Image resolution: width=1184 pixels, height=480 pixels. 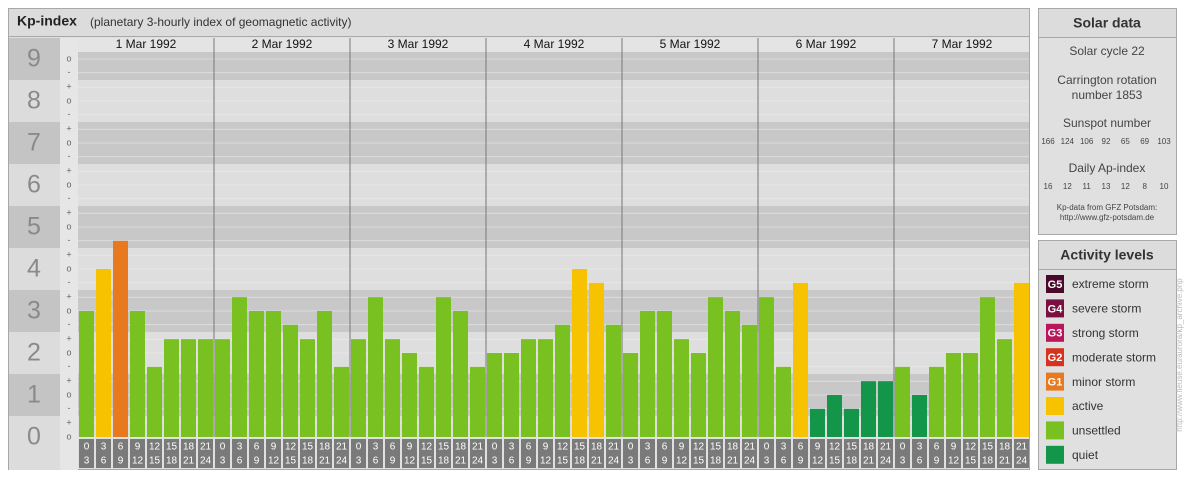 I want to click on date-label: 6 Mar 1992, so click(x=826, y=44).